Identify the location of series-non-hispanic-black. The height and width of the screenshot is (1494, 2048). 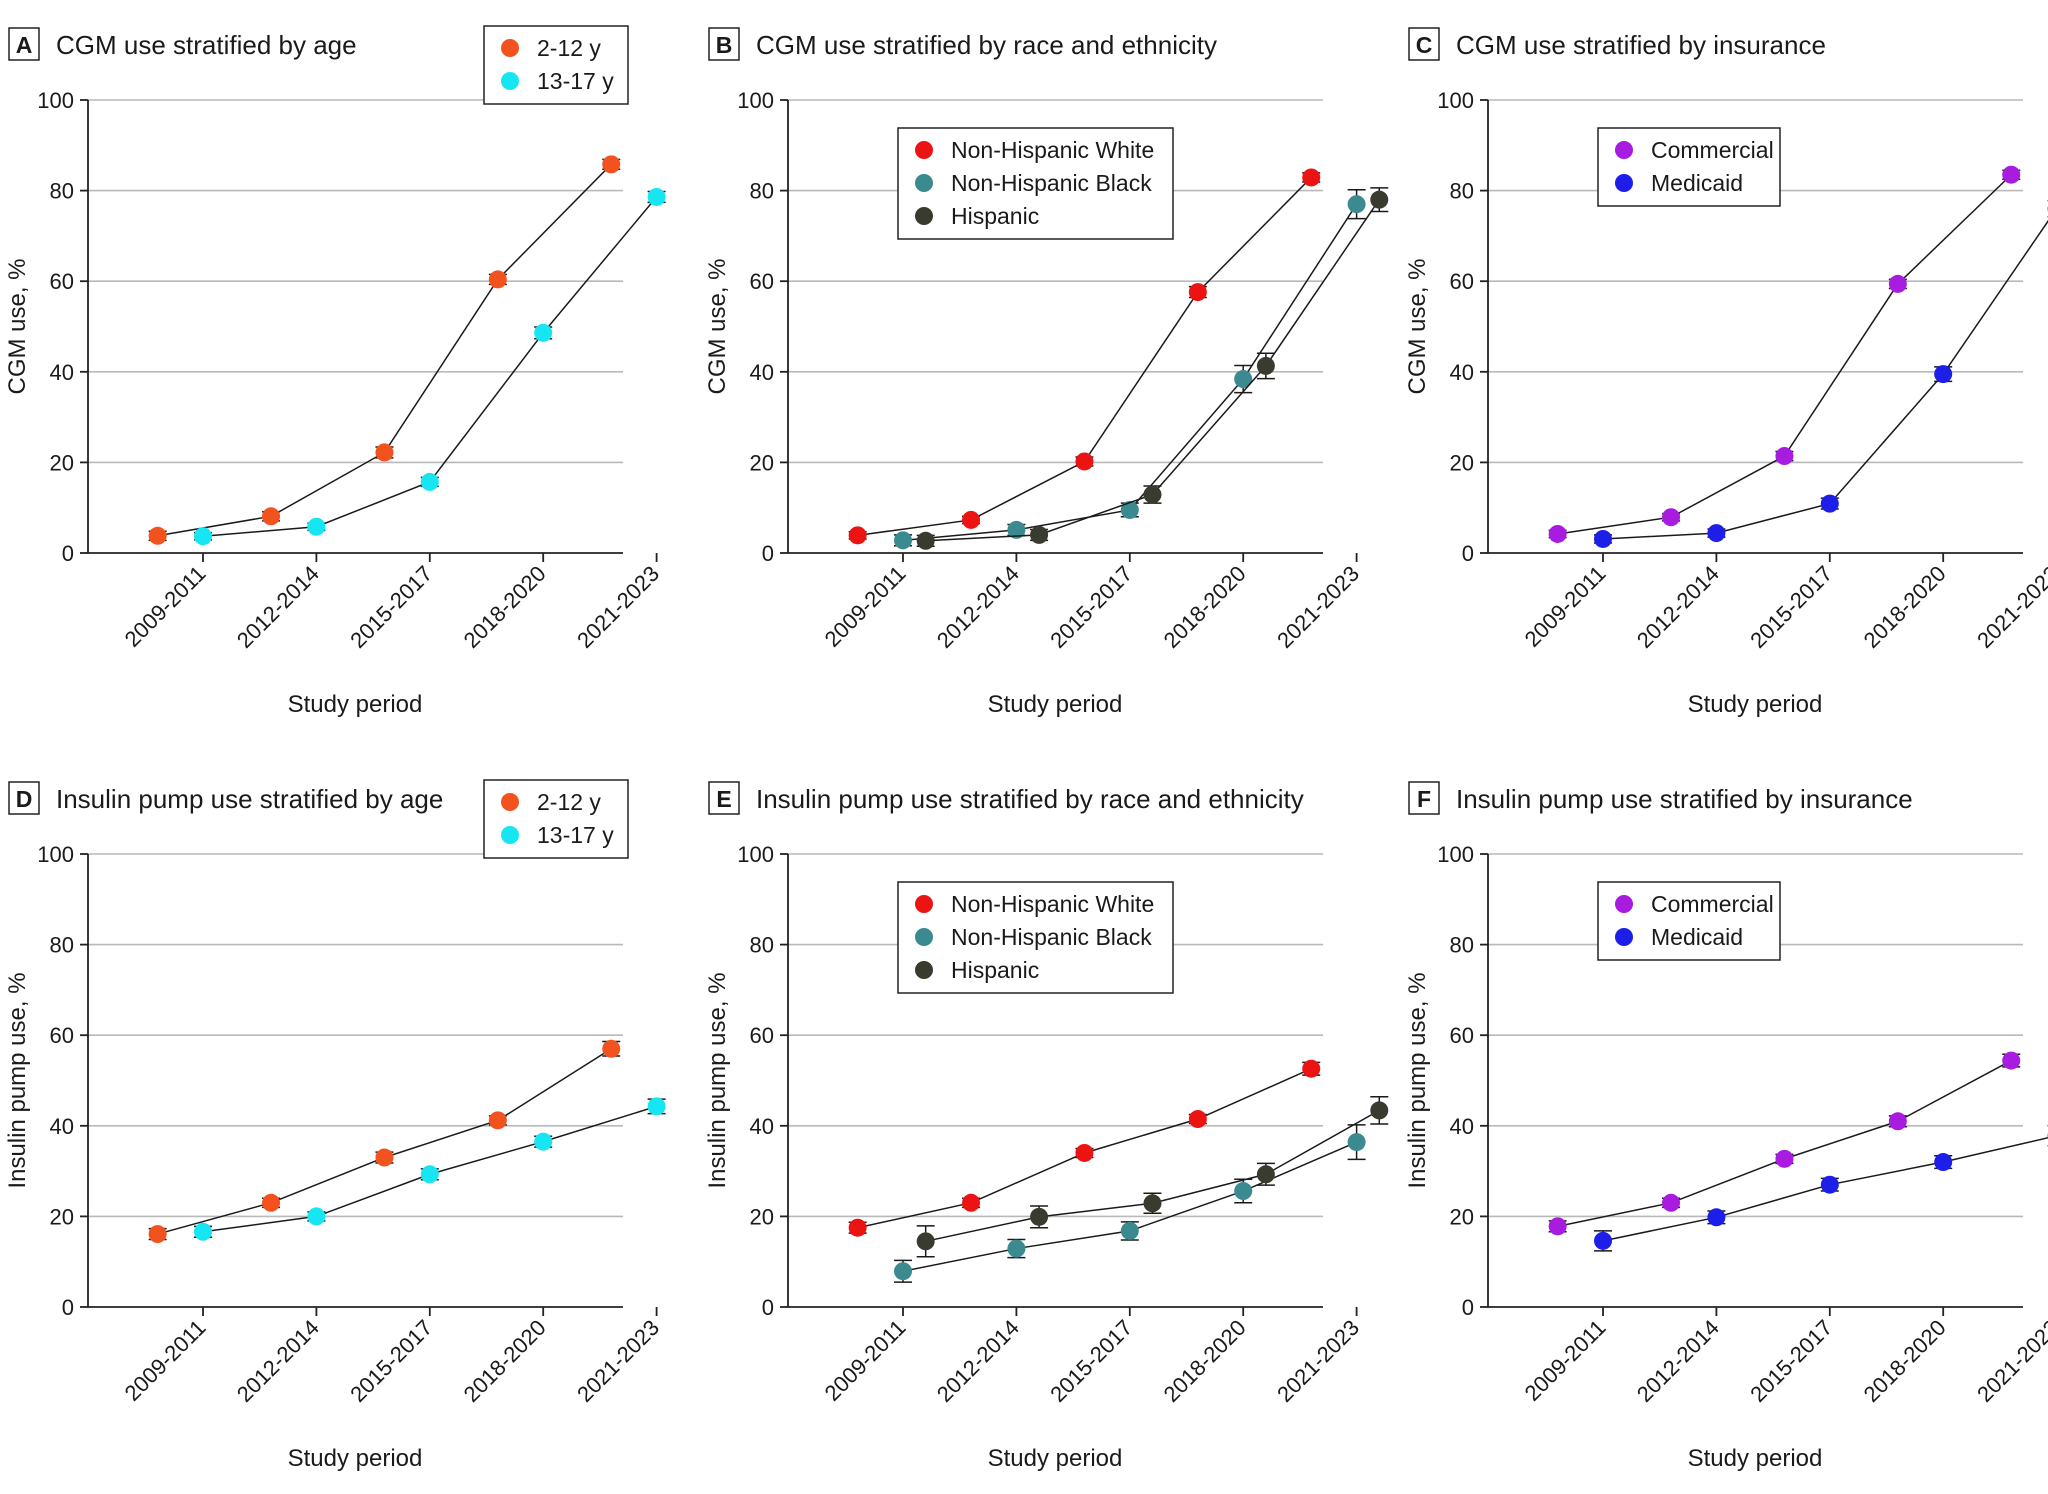
(1130, 1203).